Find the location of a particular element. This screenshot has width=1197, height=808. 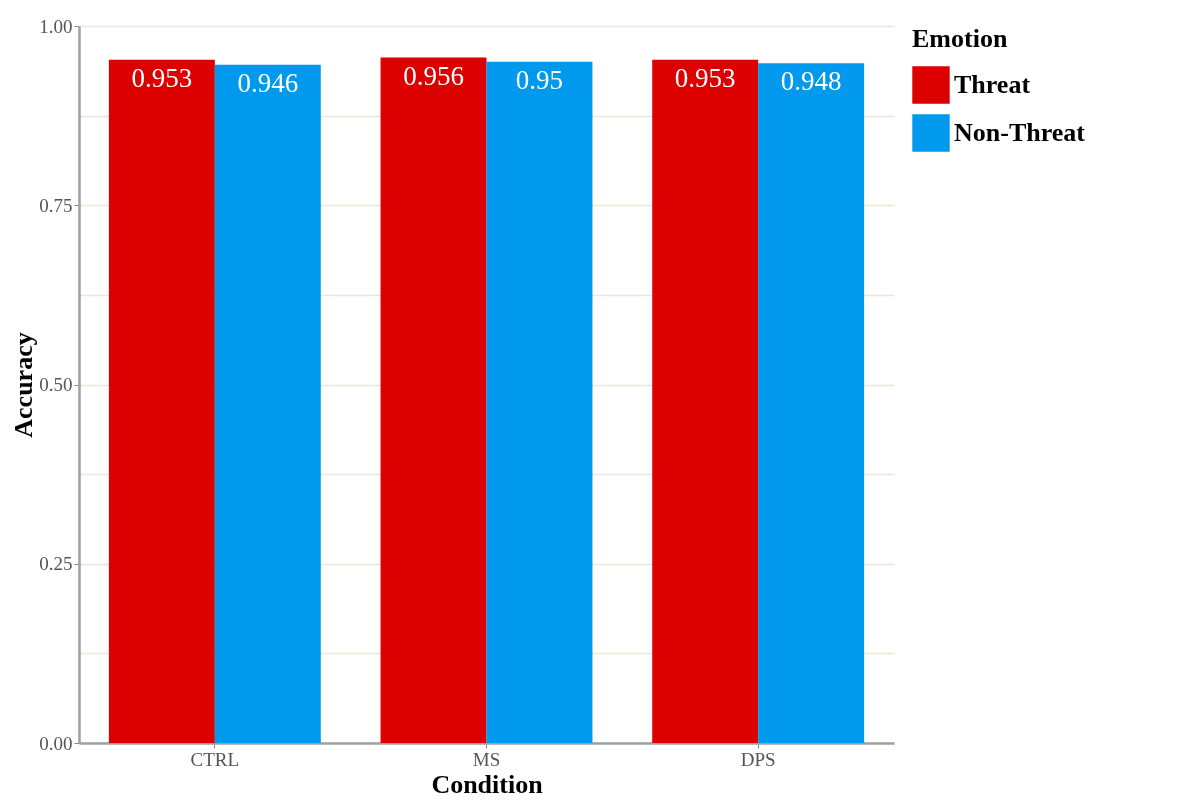

legend-label: Threat is located at coordinates (992, 84).